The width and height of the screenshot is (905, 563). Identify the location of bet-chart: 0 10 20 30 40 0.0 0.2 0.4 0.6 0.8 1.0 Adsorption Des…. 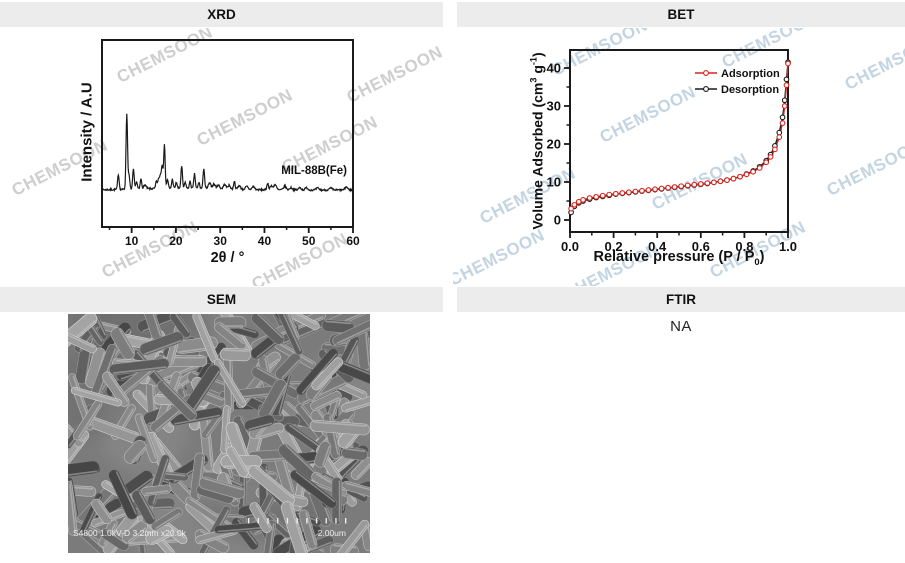
(672, 151).